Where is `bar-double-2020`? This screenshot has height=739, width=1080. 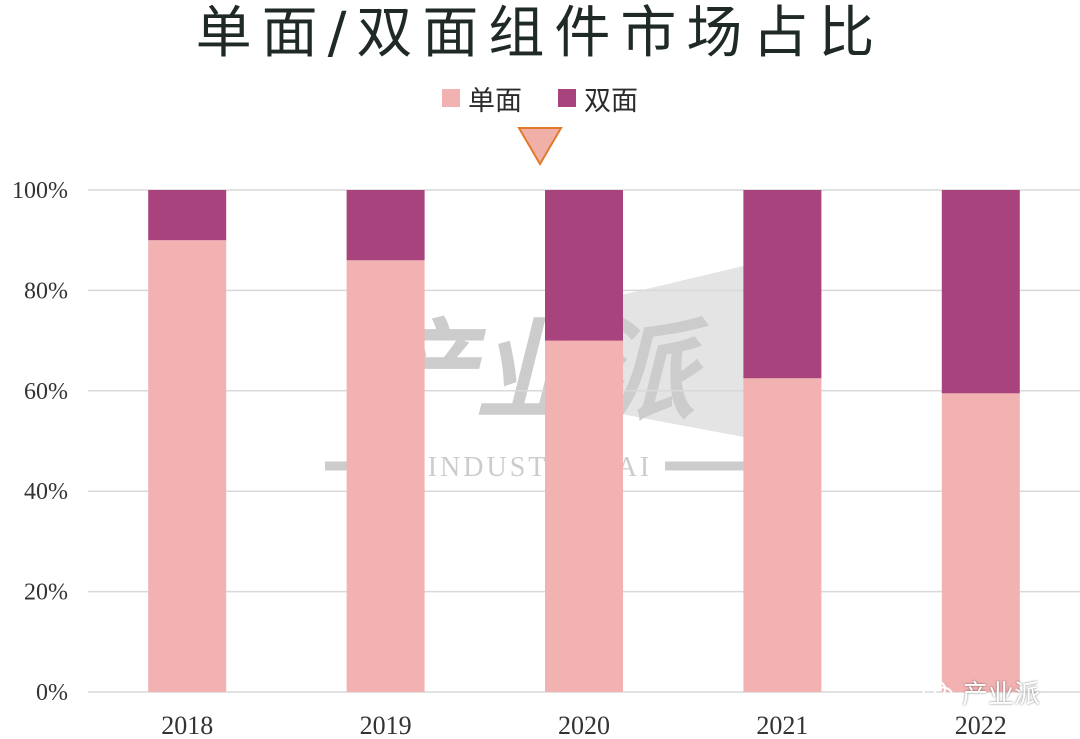 bar-double-2020 is located at coordinates (584, 265).